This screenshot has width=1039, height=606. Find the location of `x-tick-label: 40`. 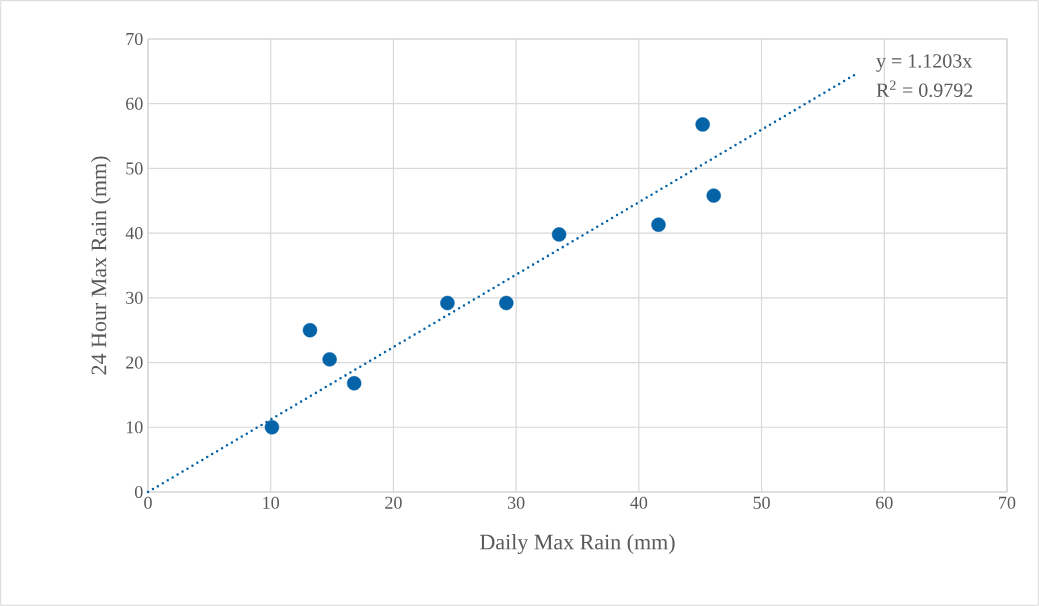

x-tick-label: 40 is located at coordinates (639, 502).